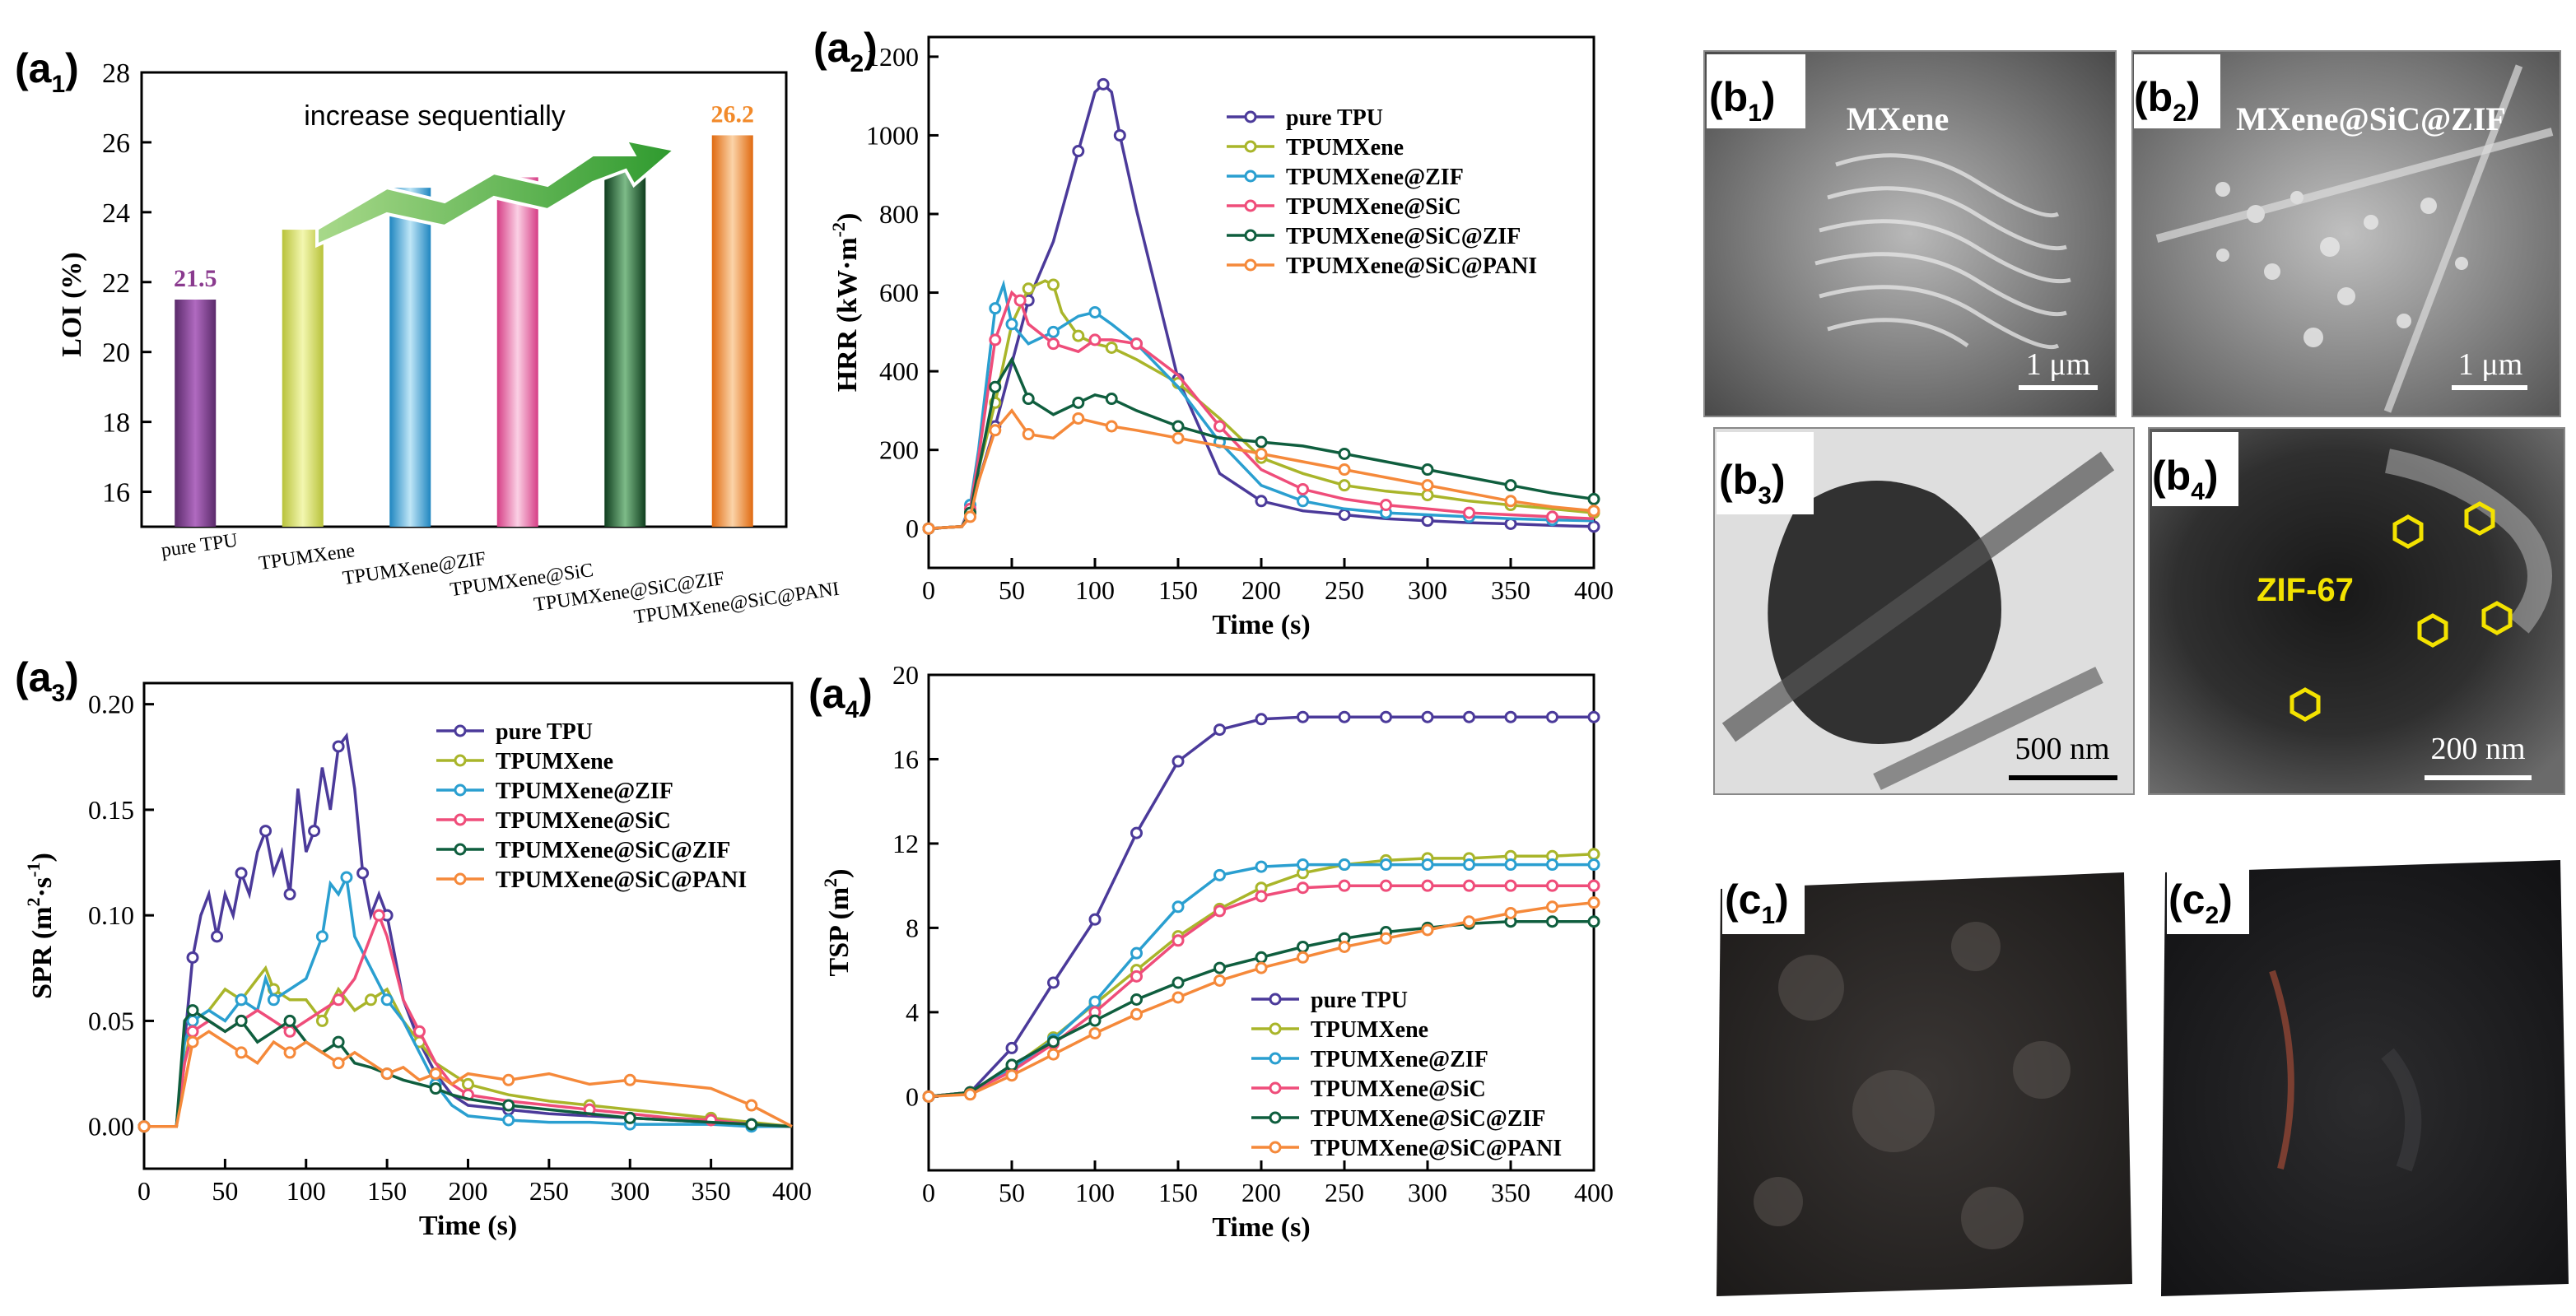 The width and height of the screenshot is (2576, 1316). I want to click on scale-label-b3: 500 nm, so click(2062, 749).